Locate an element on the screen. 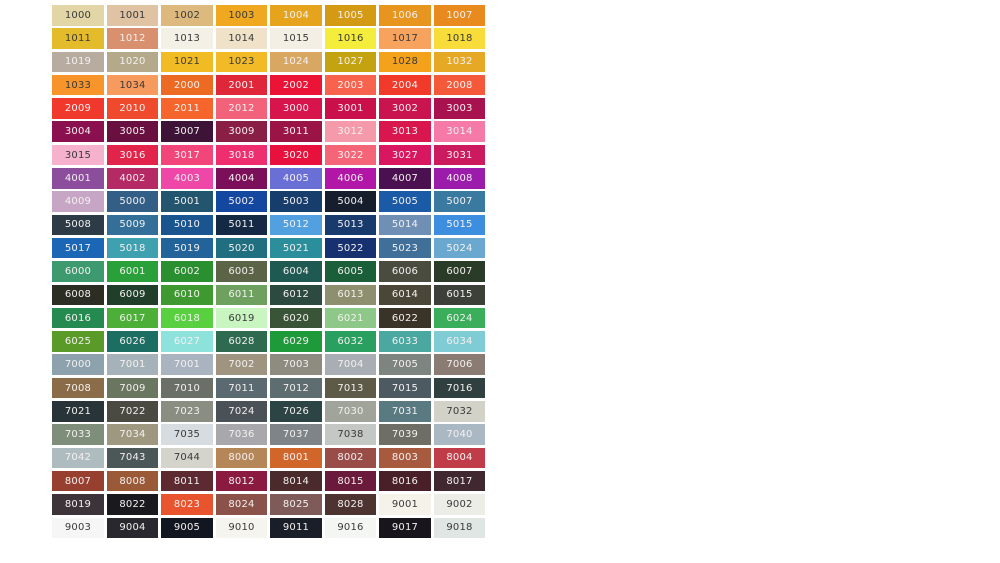 This screenshot has width=1000, height=563. color-swatch: 4006 is located at coordinates (350, 178).